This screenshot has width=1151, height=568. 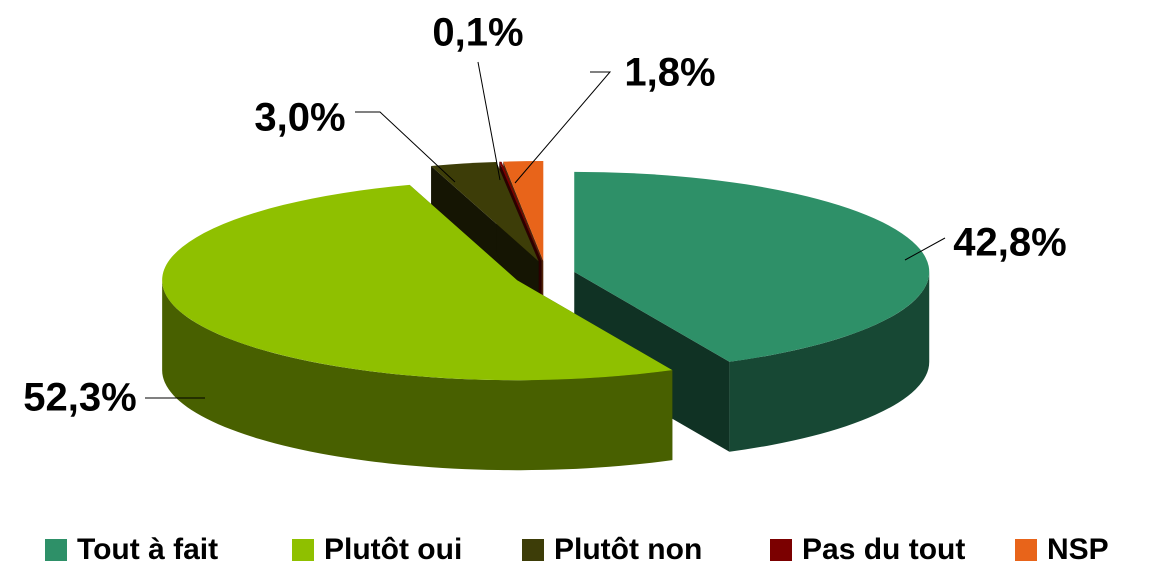 I want to click on value-label: 42,8%, so click(x=1009, y=243).